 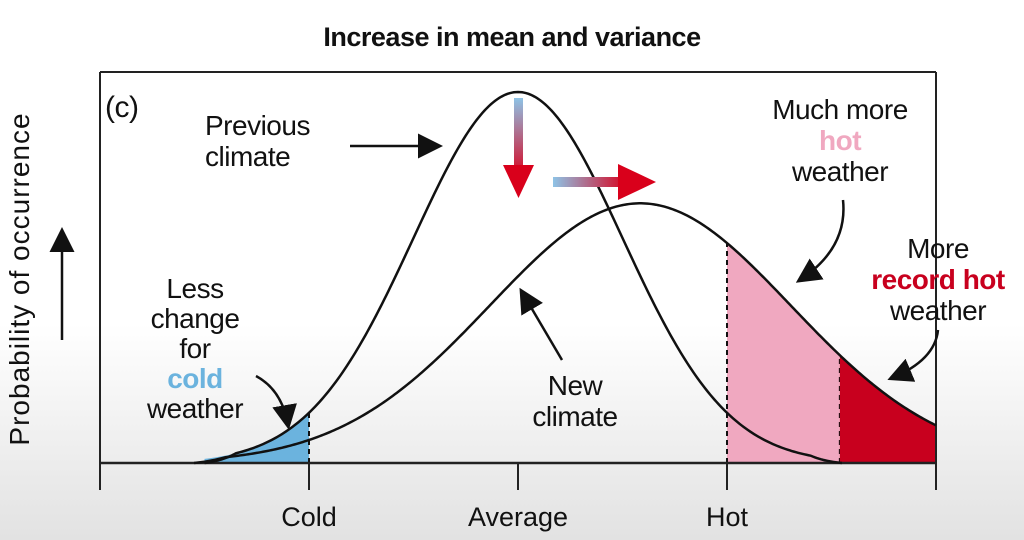 What do you see at coordinates (195, 318) in the screenshot?
I see `cold-label-2: change` at bounding box center [195, 318].